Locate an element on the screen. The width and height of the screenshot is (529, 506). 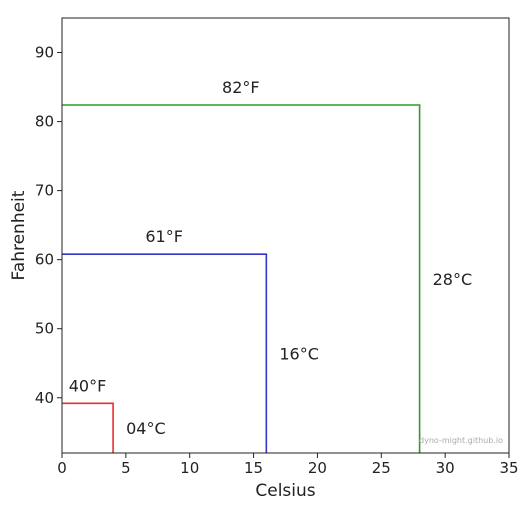
x-tick-label: 30 is located at coordinates (445, 468).